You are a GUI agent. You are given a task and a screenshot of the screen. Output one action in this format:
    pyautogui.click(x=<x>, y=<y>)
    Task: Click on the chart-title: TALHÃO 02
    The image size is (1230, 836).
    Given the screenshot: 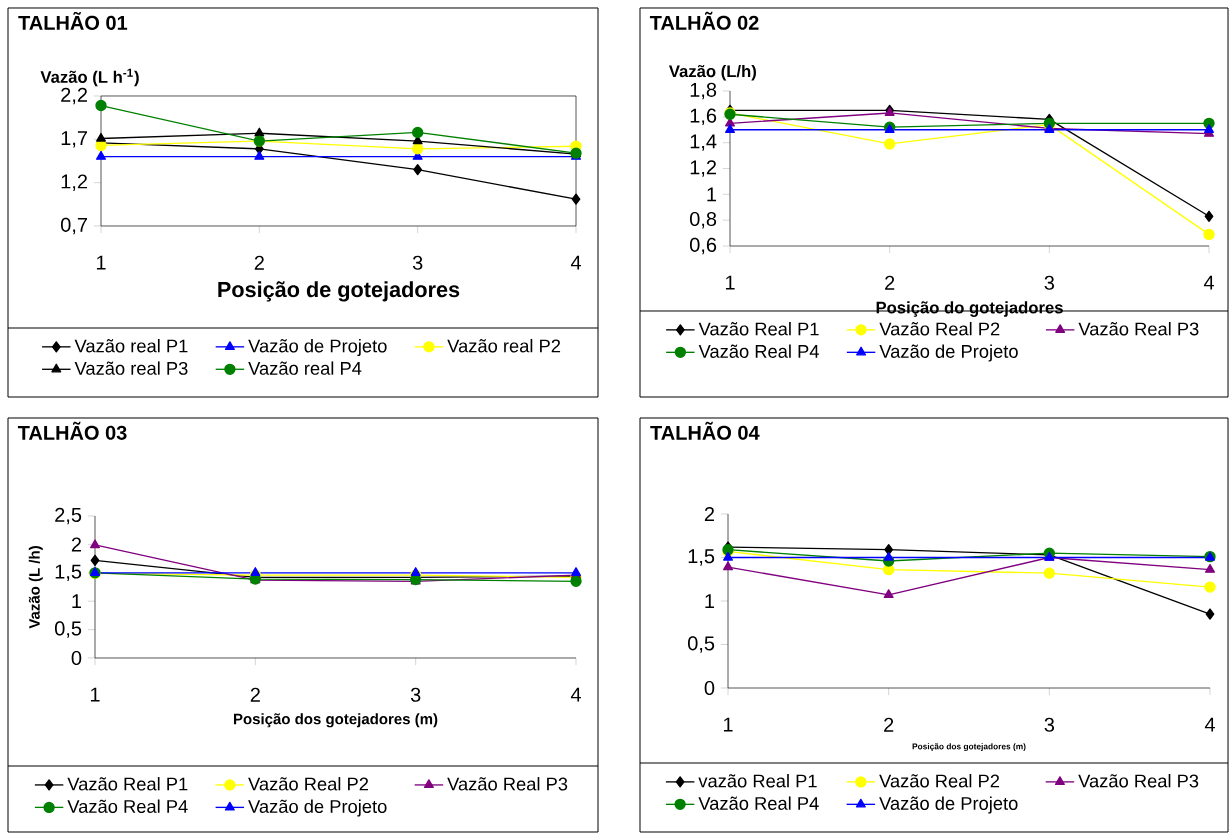 What is the action you would take?
    pyautogui.click(x=704, y=20)
    